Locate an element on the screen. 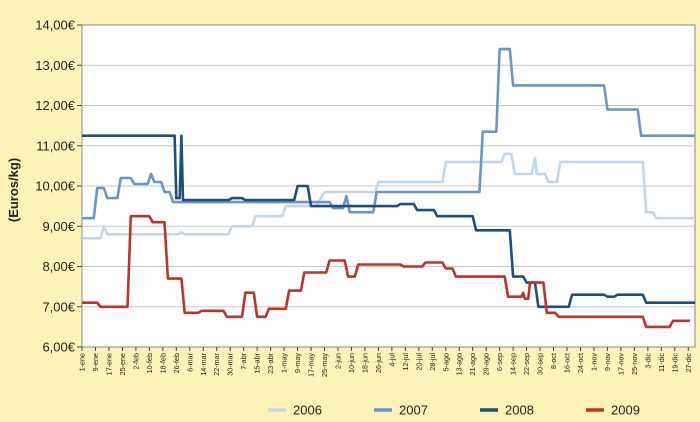  x-tick-label: 2-feb is located at coordinates (135, 361).